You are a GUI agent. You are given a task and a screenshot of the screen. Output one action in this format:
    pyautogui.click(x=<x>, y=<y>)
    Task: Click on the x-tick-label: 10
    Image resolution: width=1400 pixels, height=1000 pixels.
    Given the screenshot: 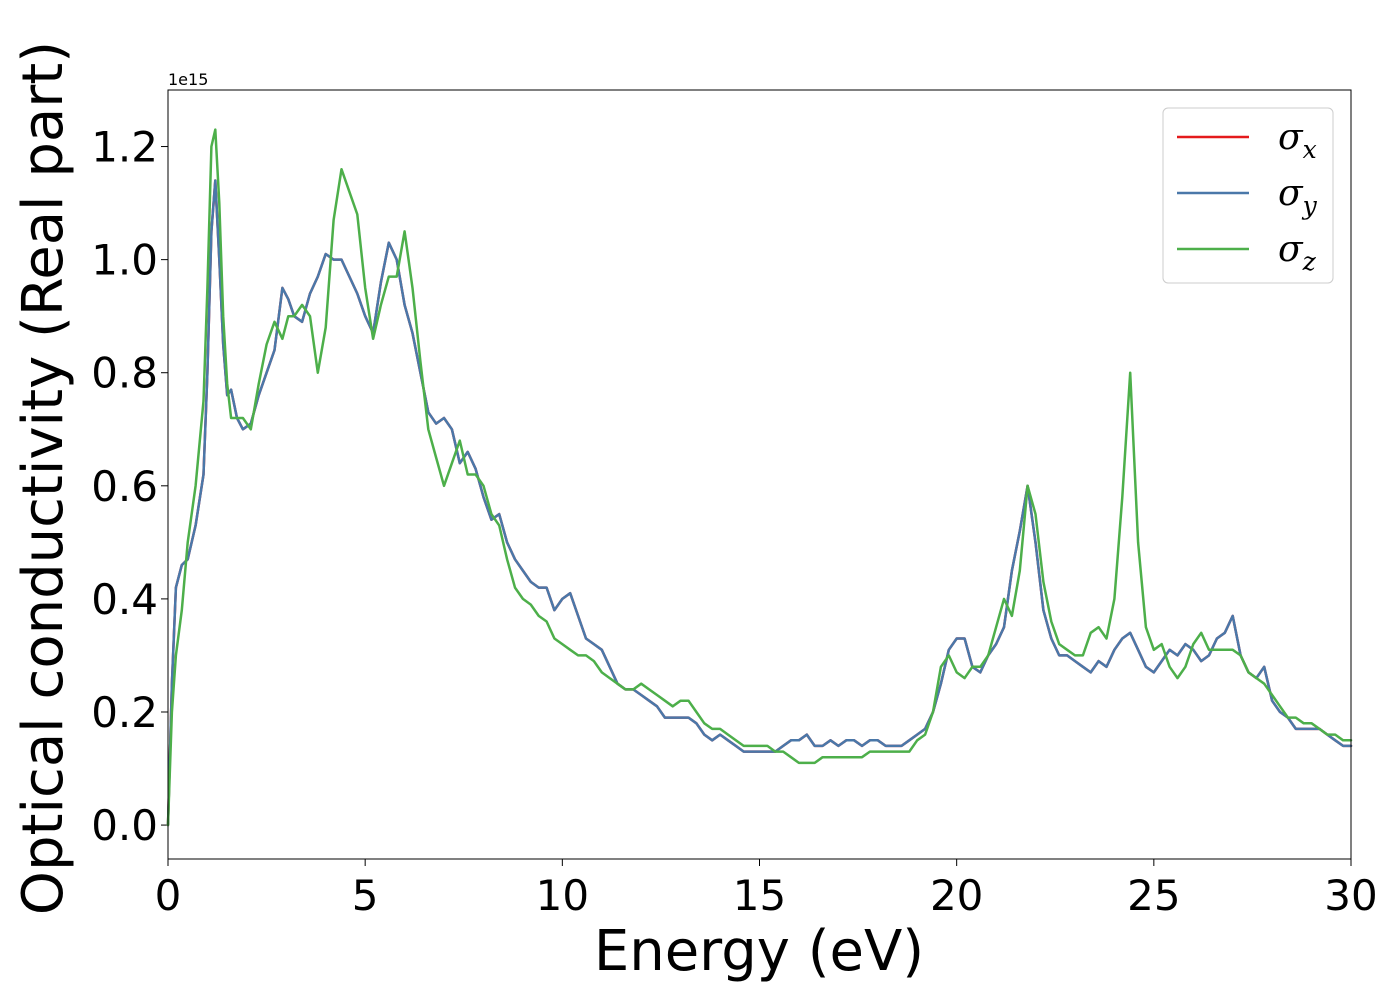 What is the action you would take?
    pyautogui.click(x=562, y=895)
    